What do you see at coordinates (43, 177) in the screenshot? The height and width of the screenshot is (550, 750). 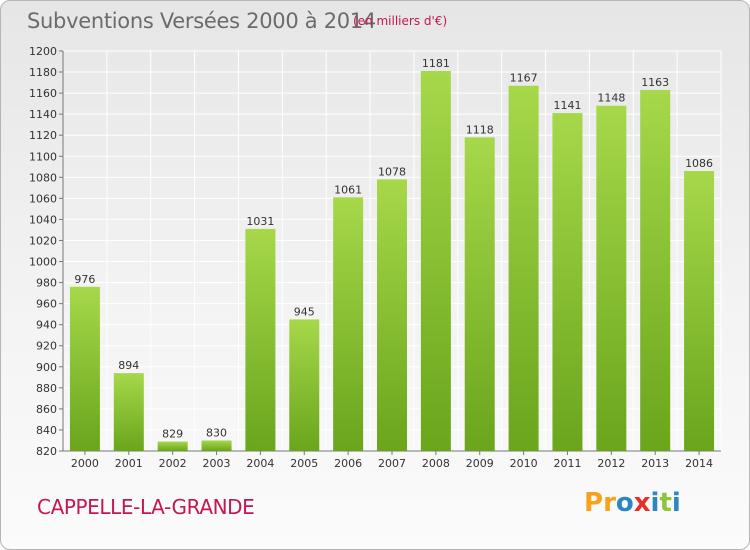 I see `y-tick-label: 1080` at bounding box center [43, 177].